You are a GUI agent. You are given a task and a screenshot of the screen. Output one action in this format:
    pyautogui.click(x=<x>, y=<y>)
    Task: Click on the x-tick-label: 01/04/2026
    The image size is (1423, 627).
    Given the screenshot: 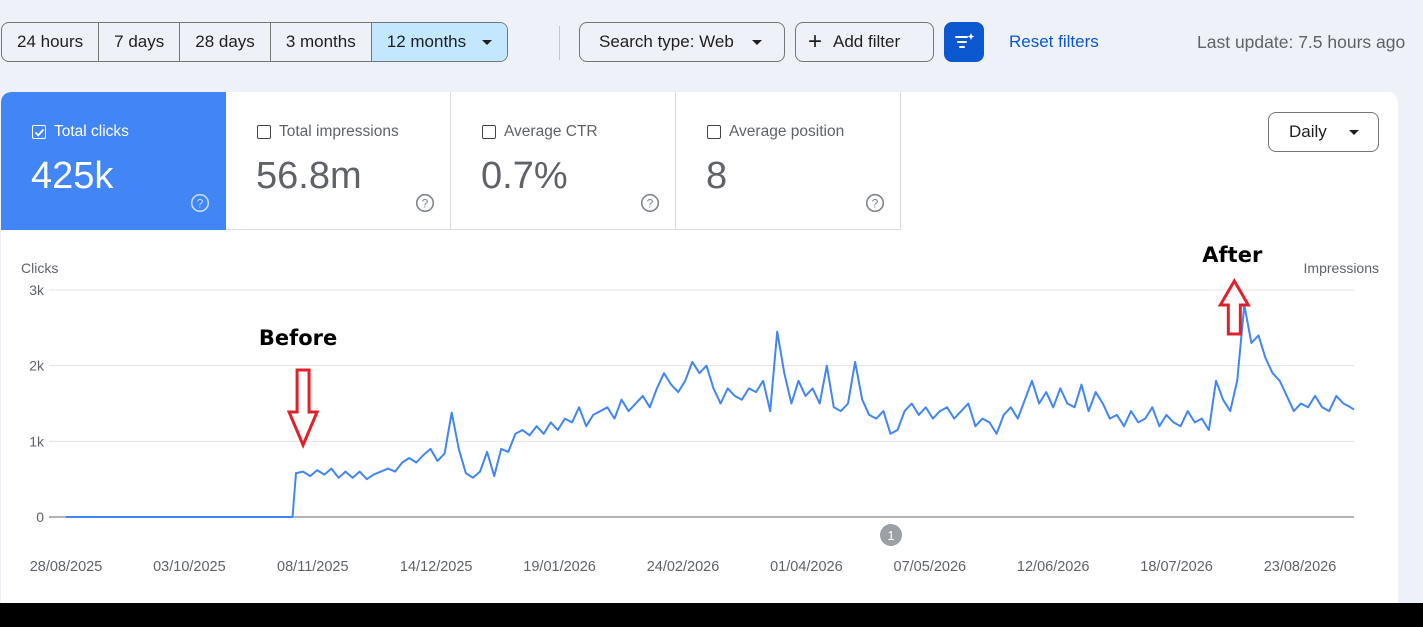 What is the action you would take?
    pyautogui.click(x=806, y=567)
    